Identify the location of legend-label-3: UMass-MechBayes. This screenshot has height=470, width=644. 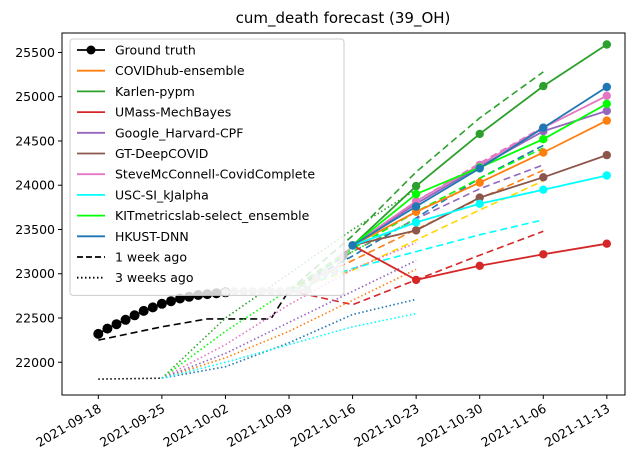
(173, 112).